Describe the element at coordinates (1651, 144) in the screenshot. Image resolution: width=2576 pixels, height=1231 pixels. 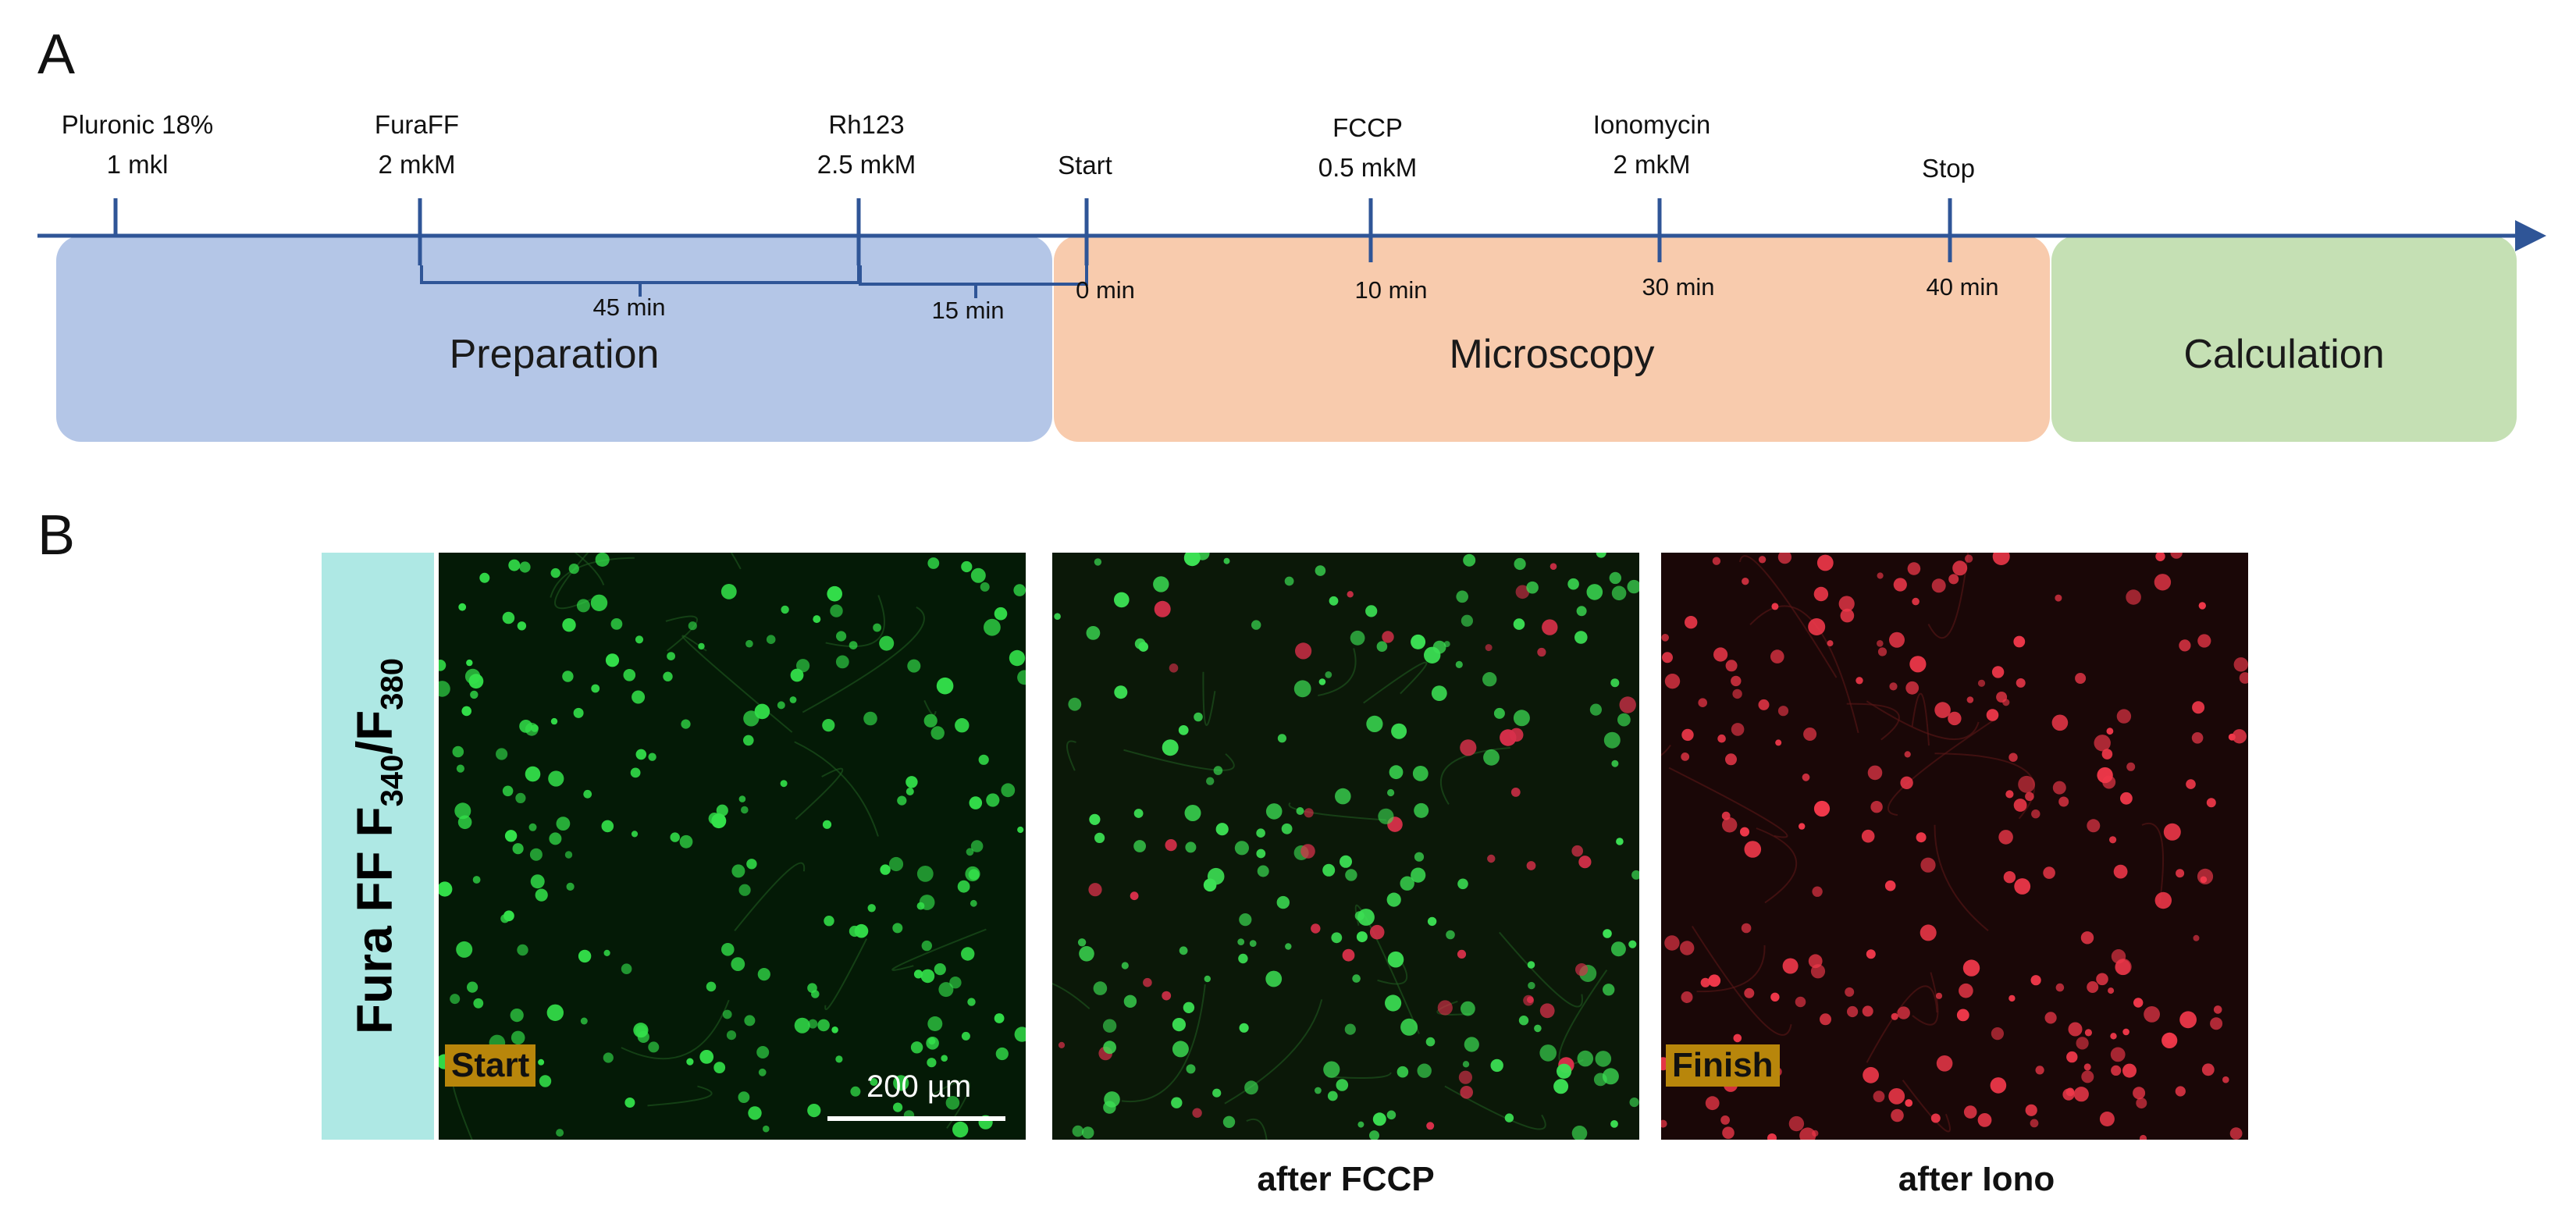
I see `event-label-ionomycin: Ionomycin 2 mkM` at that location.